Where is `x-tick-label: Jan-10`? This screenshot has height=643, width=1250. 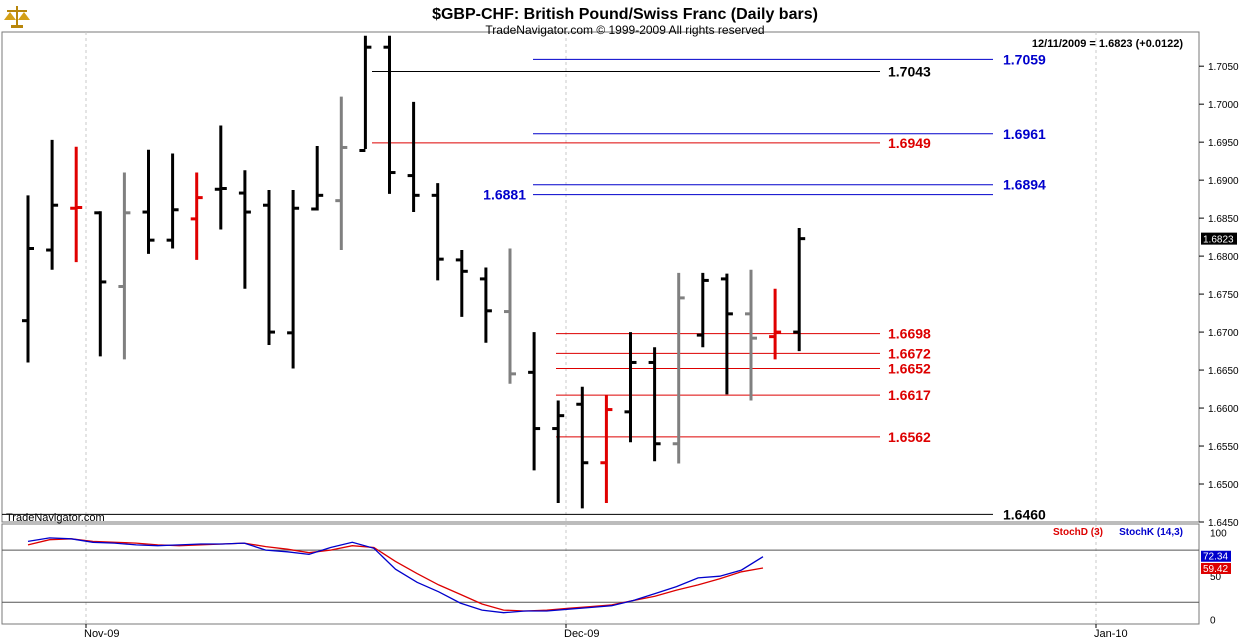 x-tick-label: Jan-10 is located at coordinates (1111, 634).